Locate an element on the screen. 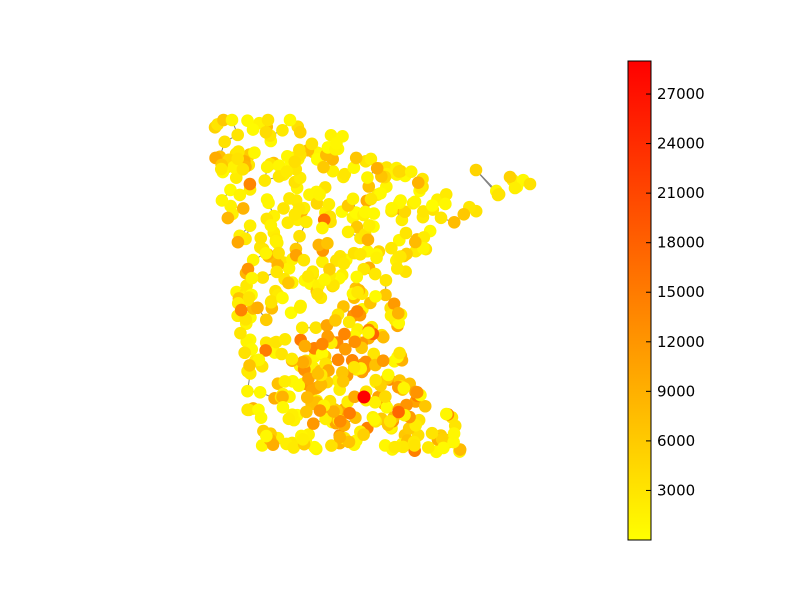 The width and height of the screenshot is (800, 600). colorbar-tick-label: 27000 is located at coordinates (681, 94).